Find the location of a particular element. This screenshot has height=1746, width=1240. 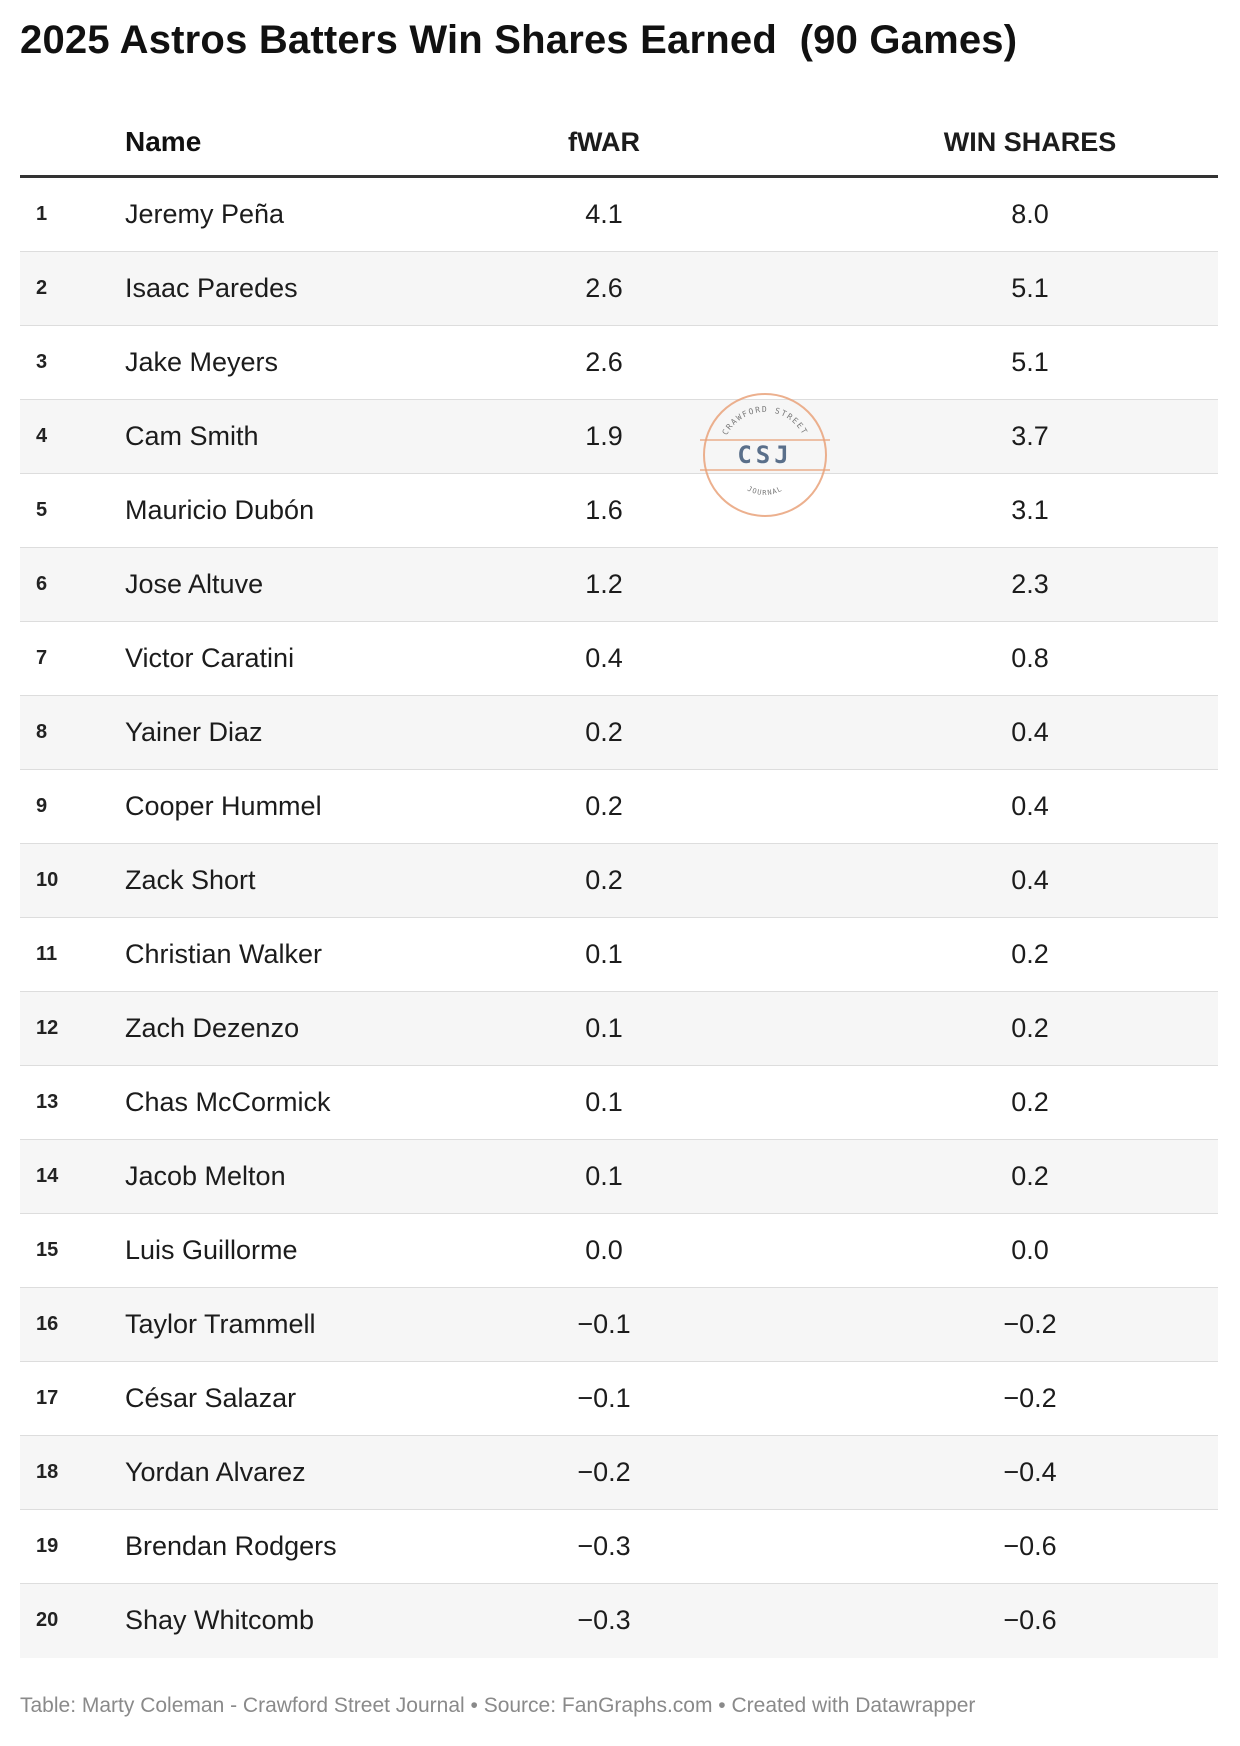

table-row: 11 Christian Walker 0.1 0.2 is located at coordinates (619, 955).